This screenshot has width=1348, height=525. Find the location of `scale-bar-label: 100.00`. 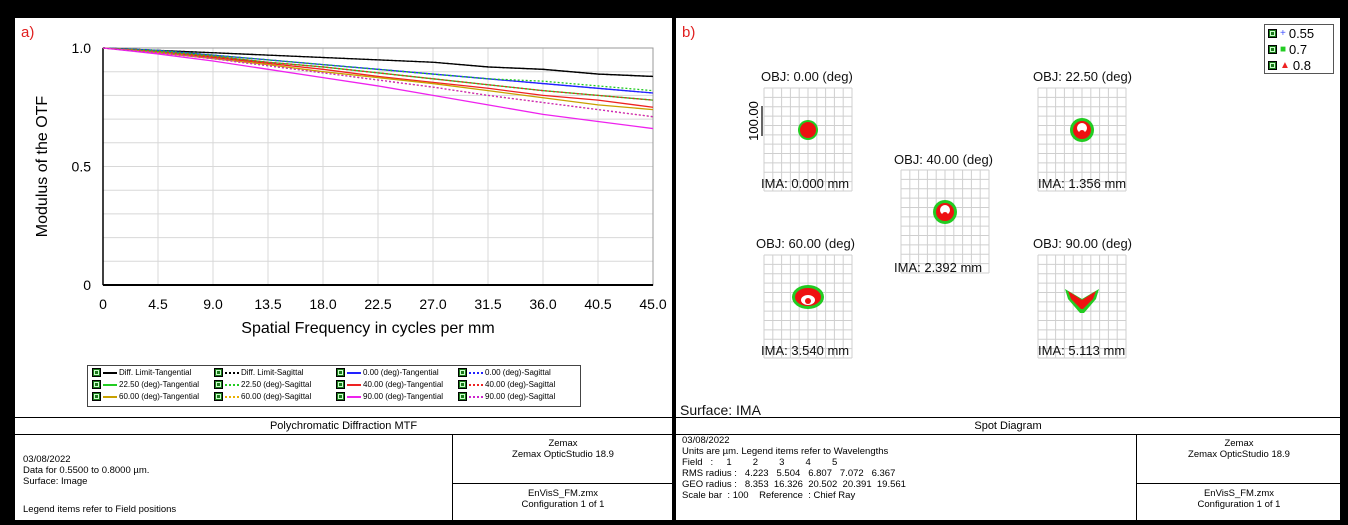

scale-bar-label: 100.00 is located at coordinates (753, 121).